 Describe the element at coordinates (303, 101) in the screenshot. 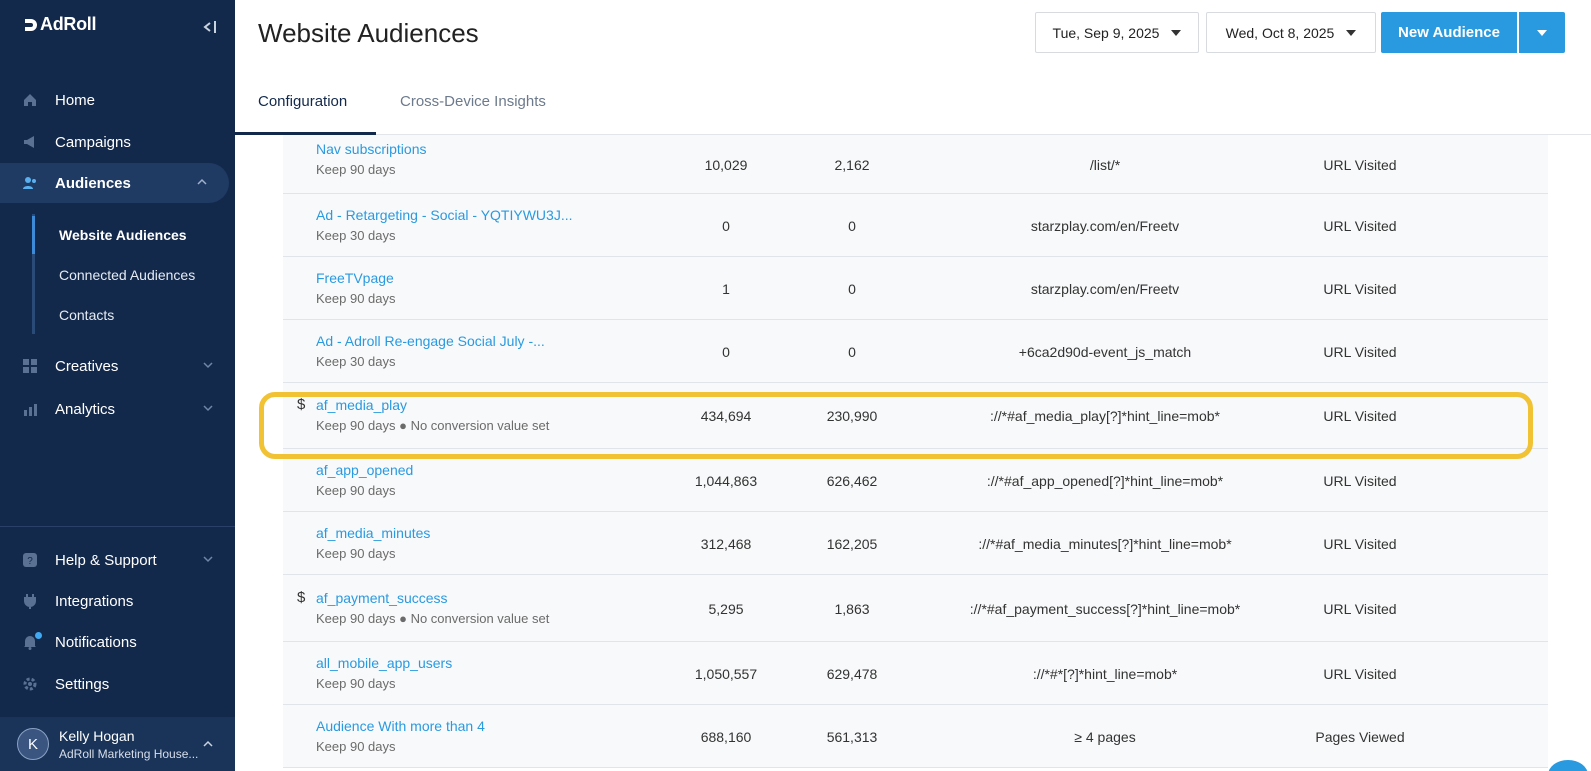

I see `tab-configuration: Configuration` at that location.